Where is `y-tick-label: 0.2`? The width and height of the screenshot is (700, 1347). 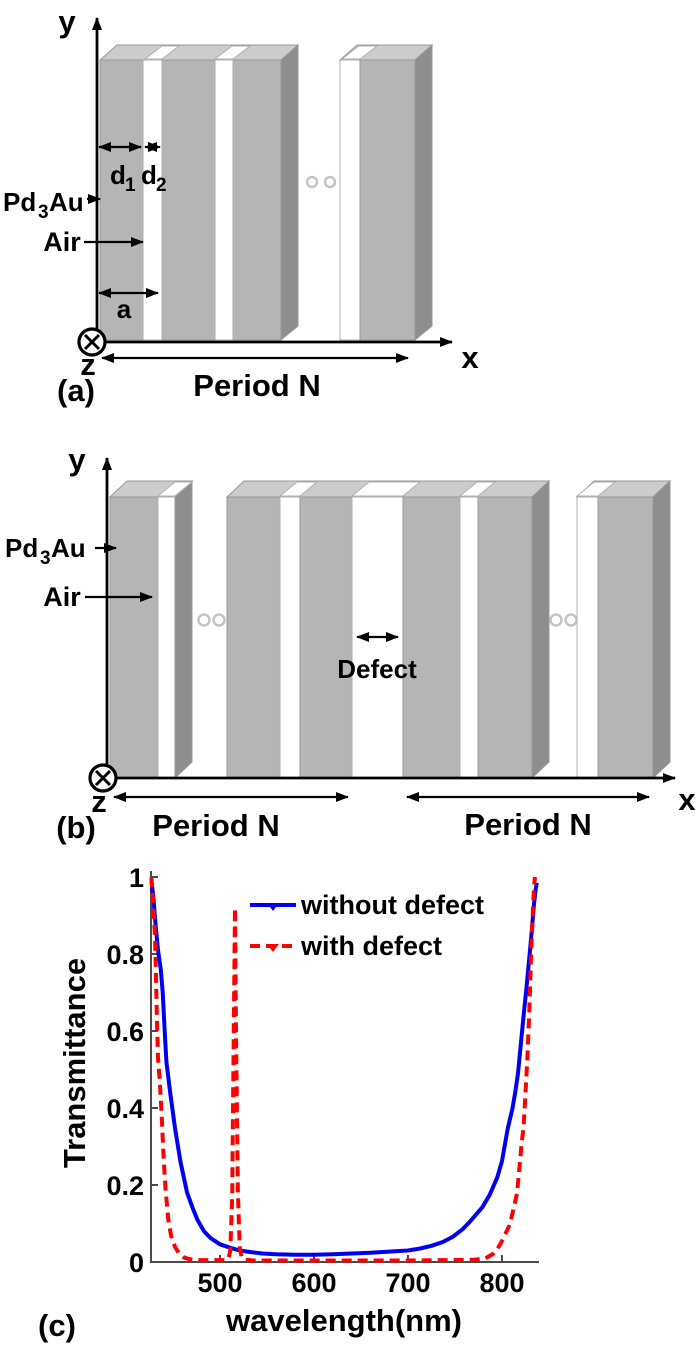 y-tick-label: 0.2 is located at coordinates (125, 1186).